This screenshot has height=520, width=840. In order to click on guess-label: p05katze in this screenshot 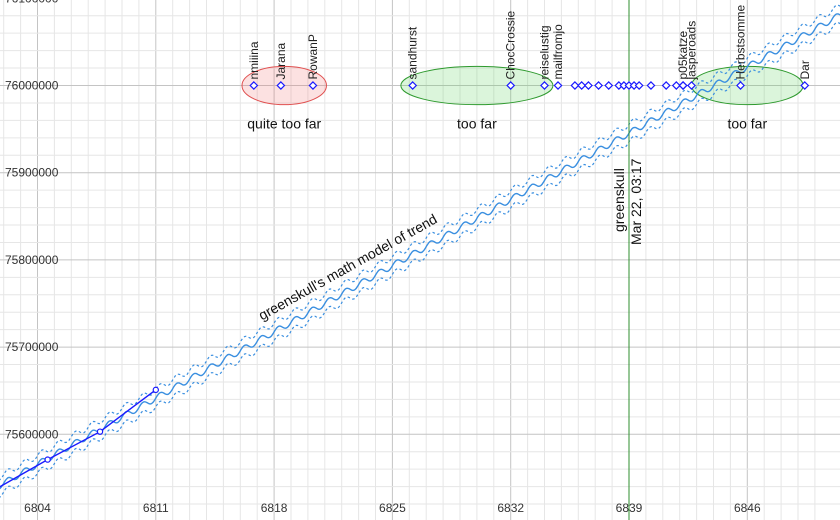, I will do `click(683, 54)`.